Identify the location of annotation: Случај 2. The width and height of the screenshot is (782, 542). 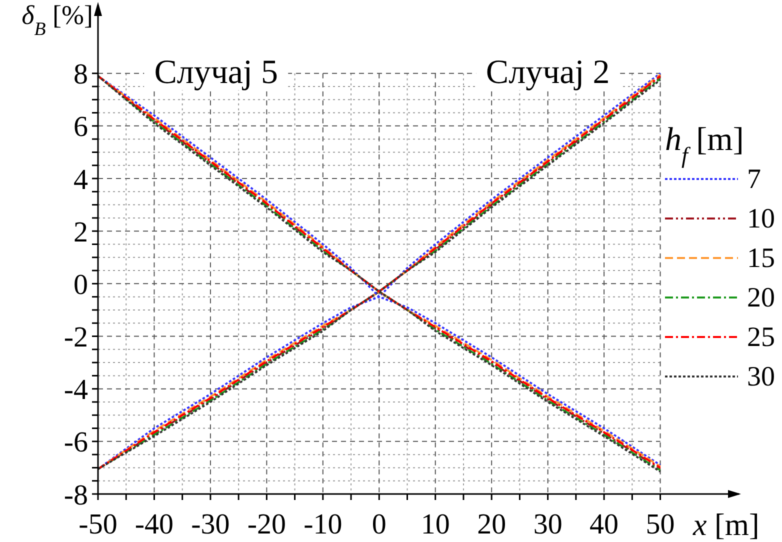
(548, 73).